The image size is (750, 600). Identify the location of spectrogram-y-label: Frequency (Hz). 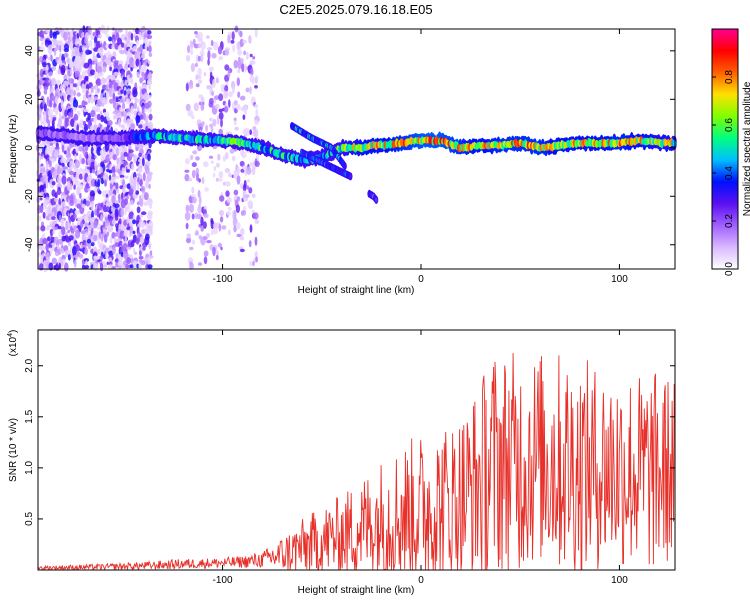
(13, 149).